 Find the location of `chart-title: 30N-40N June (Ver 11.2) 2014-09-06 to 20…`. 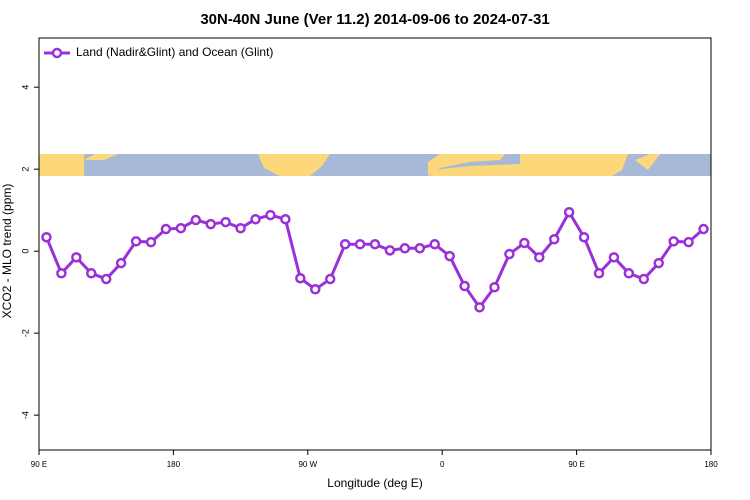

chart-title: 30N-40N June (Ver 11.2) 2014-09-06 to 20… is located at coordinates (374, 19).